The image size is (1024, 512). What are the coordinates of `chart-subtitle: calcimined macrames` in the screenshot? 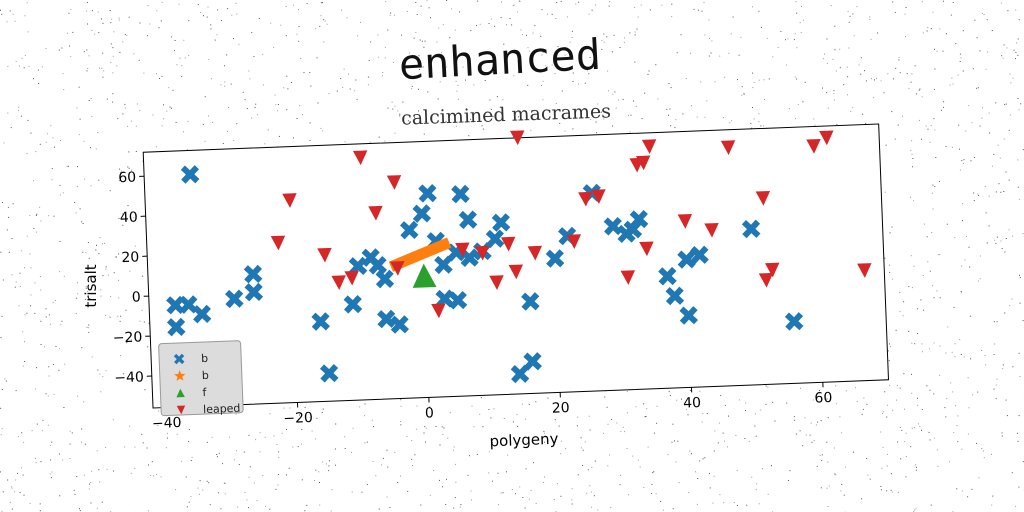 It's located at (506, 114).